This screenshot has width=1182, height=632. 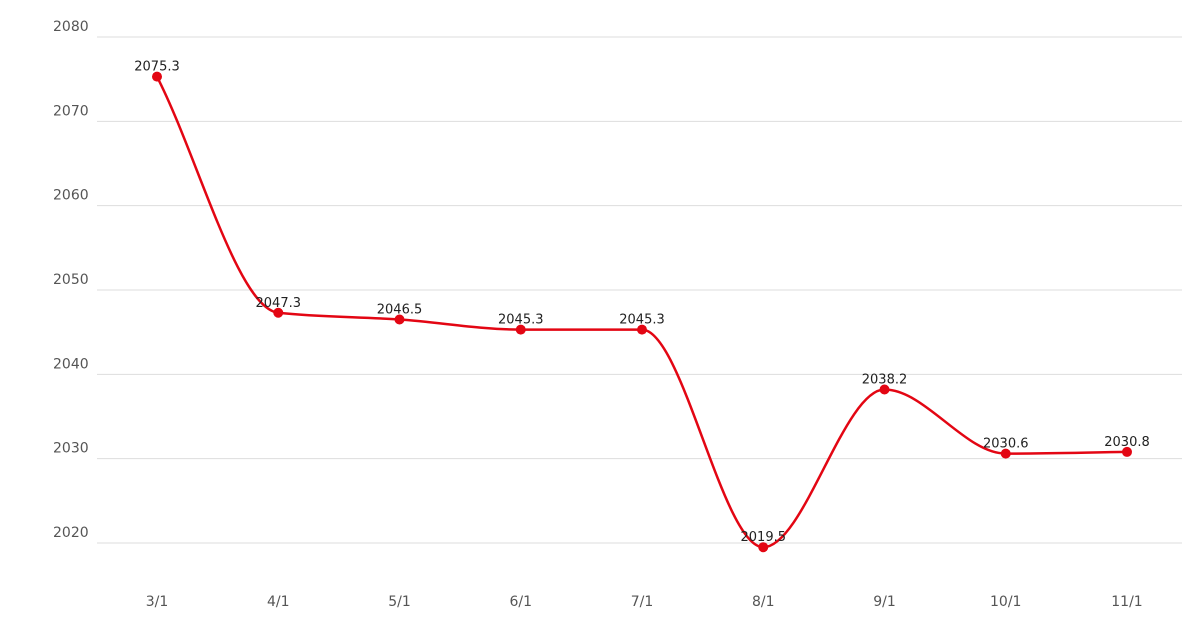 What do you see at coordinates (71, 449) in the screenshot?
I see `y-tick-label: 2030` at bounding box center [71, 449].